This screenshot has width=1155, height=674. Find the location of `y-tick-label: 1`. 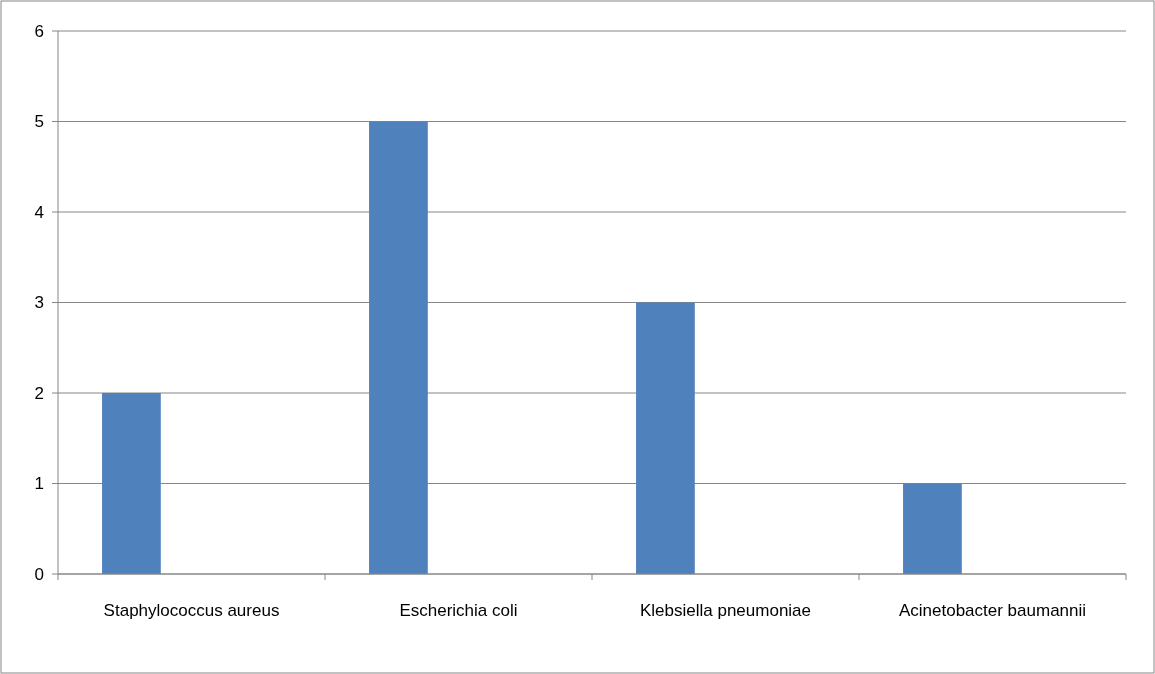

y-tick-label: 1 is located at coordinates (39, 484).